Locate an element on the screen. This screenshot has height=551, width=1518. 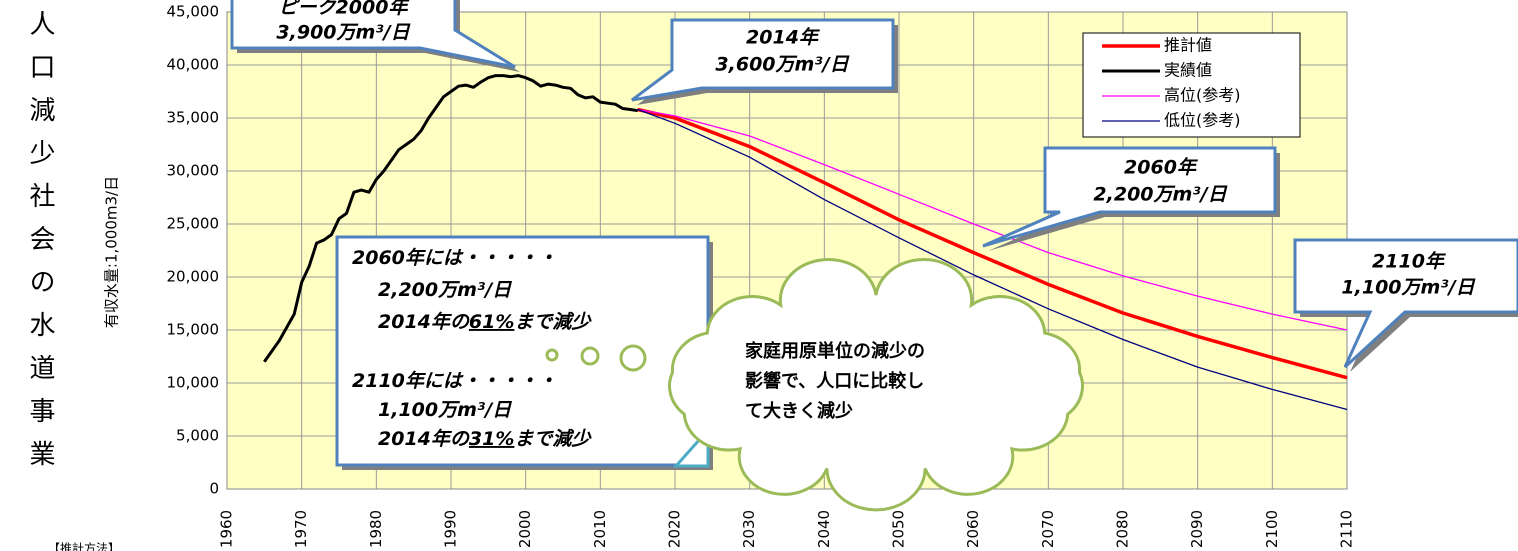
cloud is located at coordinates (876, 385).